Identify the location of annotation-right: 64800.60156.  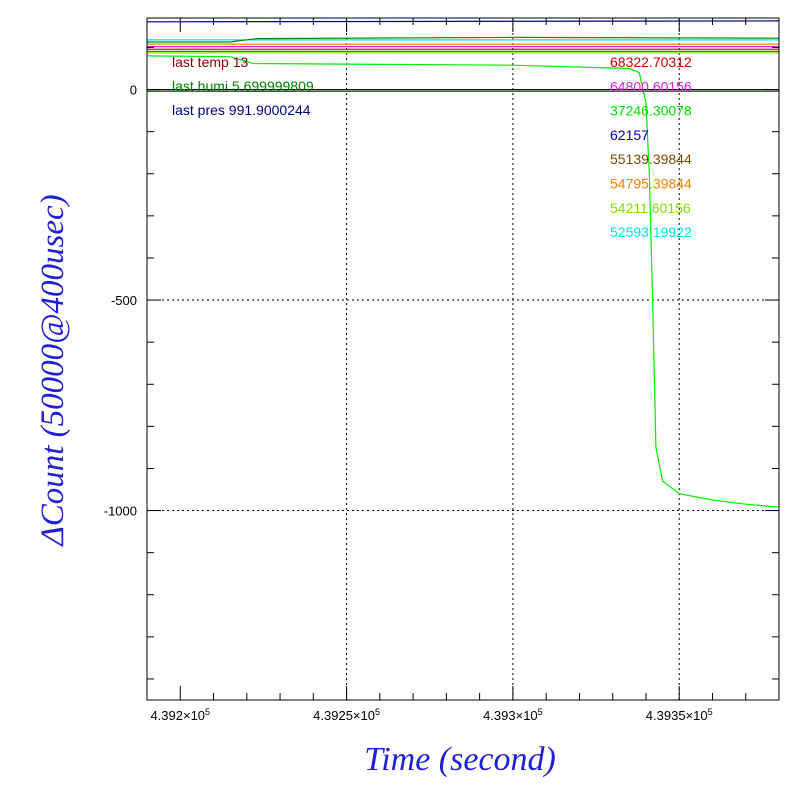
(651, 86).